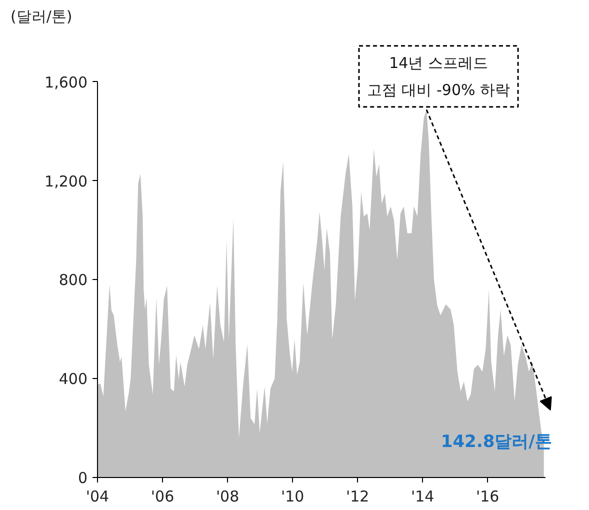 The width and height of the screenshot is (589, 510). Describe the element at coordinates (292, 497) in the screenshot. I see `x-tick-label: '10` at that location.